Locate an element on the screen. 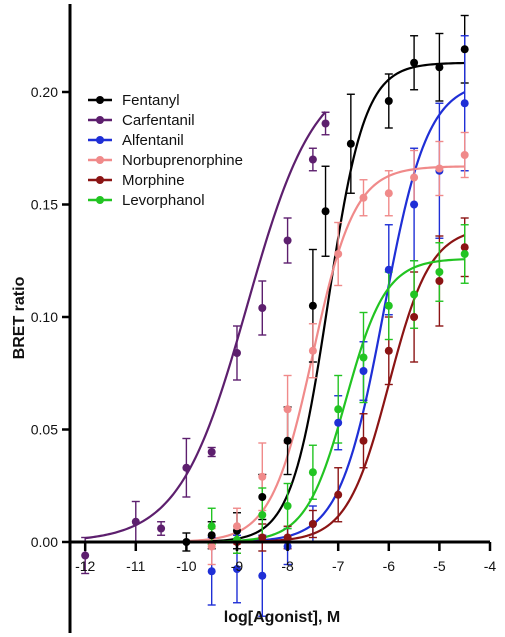 This screenshot has height=637, width=505. y-axis-title: BRET ratio is located at coordinates (19, 317).